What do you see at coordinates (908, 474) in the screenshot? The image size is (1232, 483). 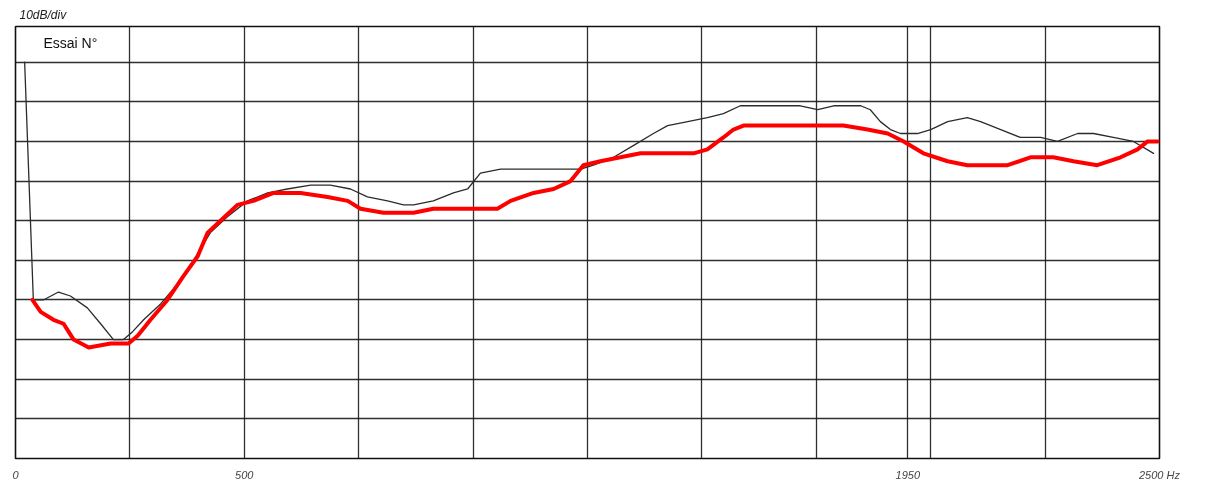 I see `x-tick-label: 1950` at bounding box center [908, 474].